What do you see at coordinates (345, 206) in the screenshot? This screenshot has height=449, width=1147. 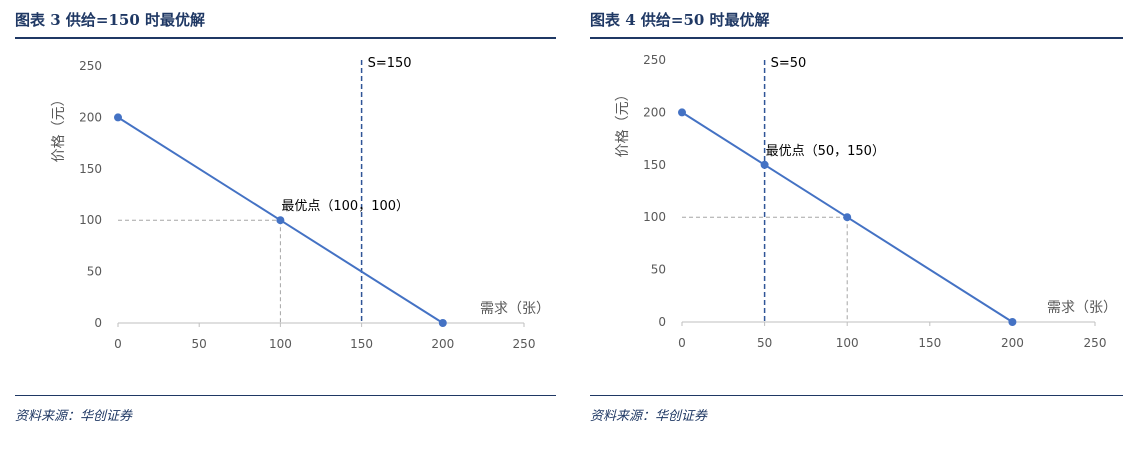 I see `optimum-label: 最优点（100，100）` at bounding box center [345, 206].